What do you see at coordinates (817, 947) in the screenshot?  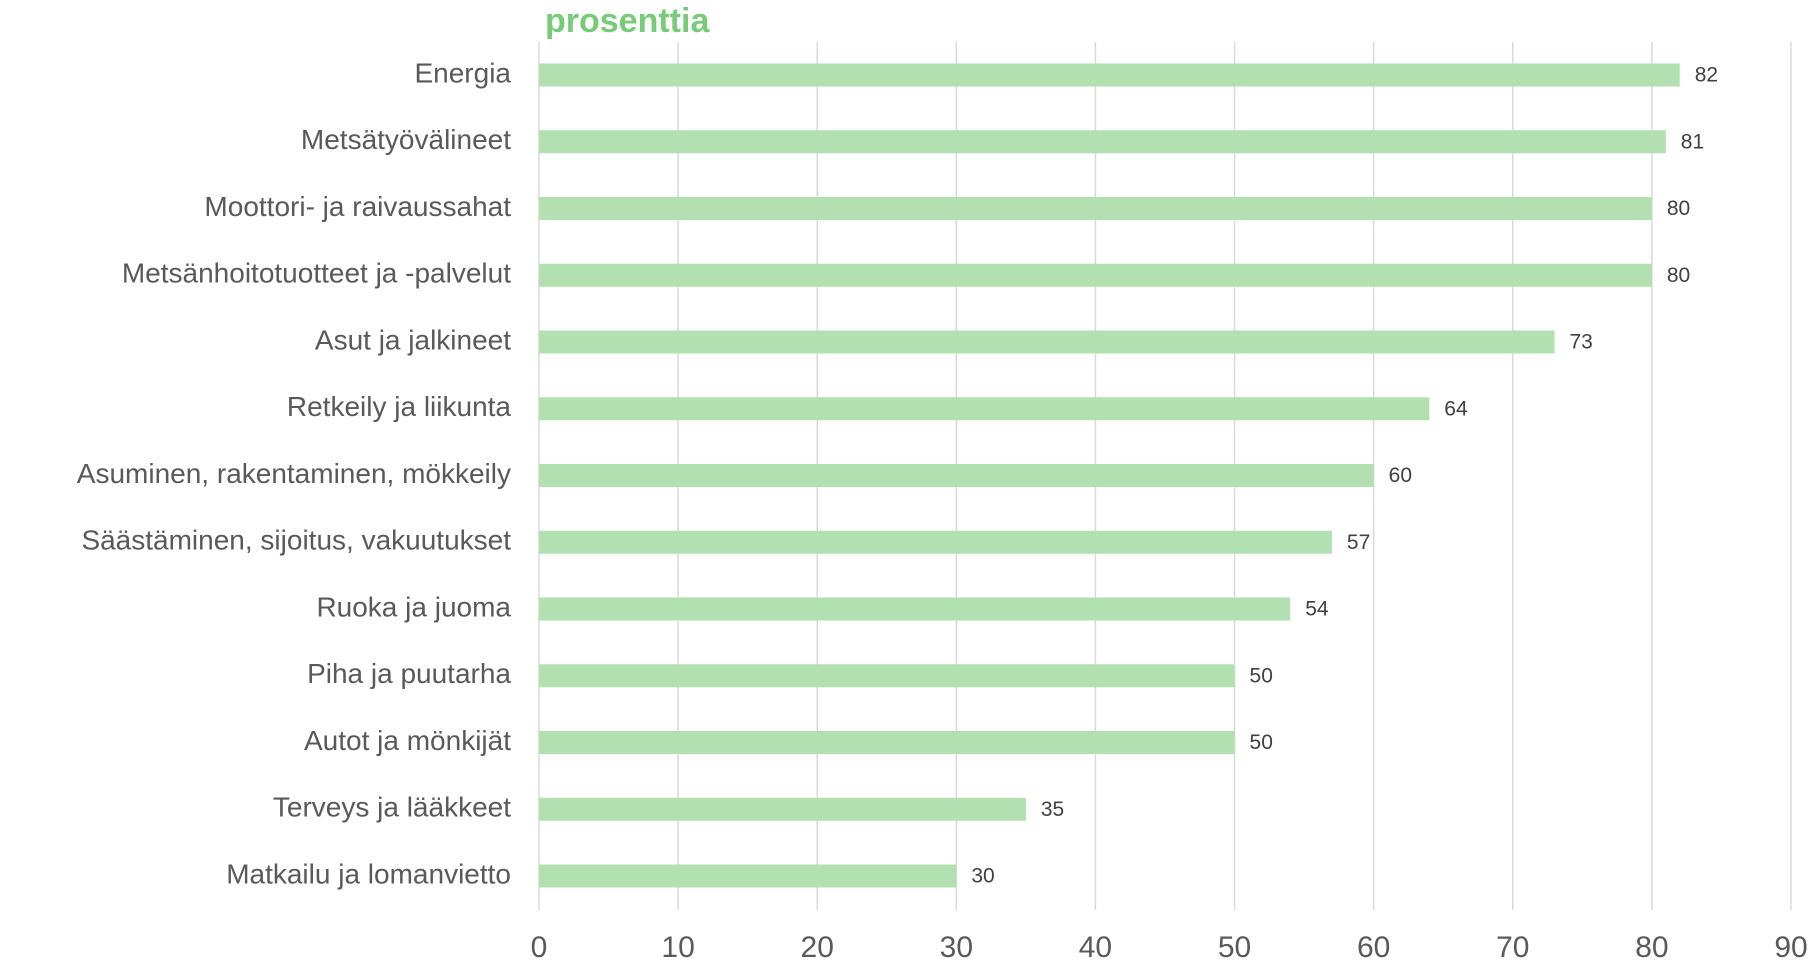 I see `x-tick-label: 20` at bounding box center [817, 947].